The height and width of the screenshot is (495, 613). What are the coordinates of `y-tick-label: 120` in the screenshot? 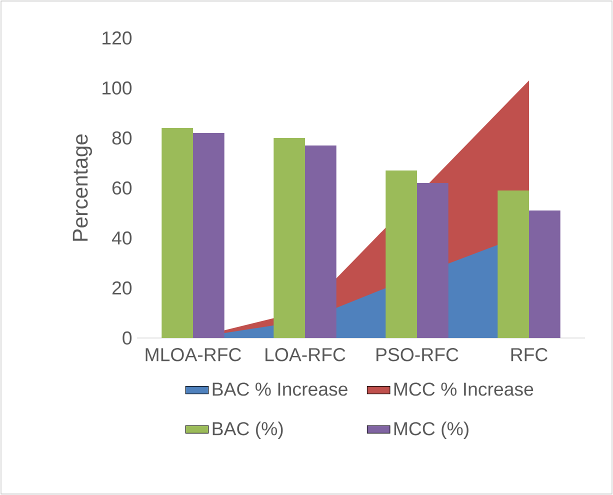 It's located at (117, 38).